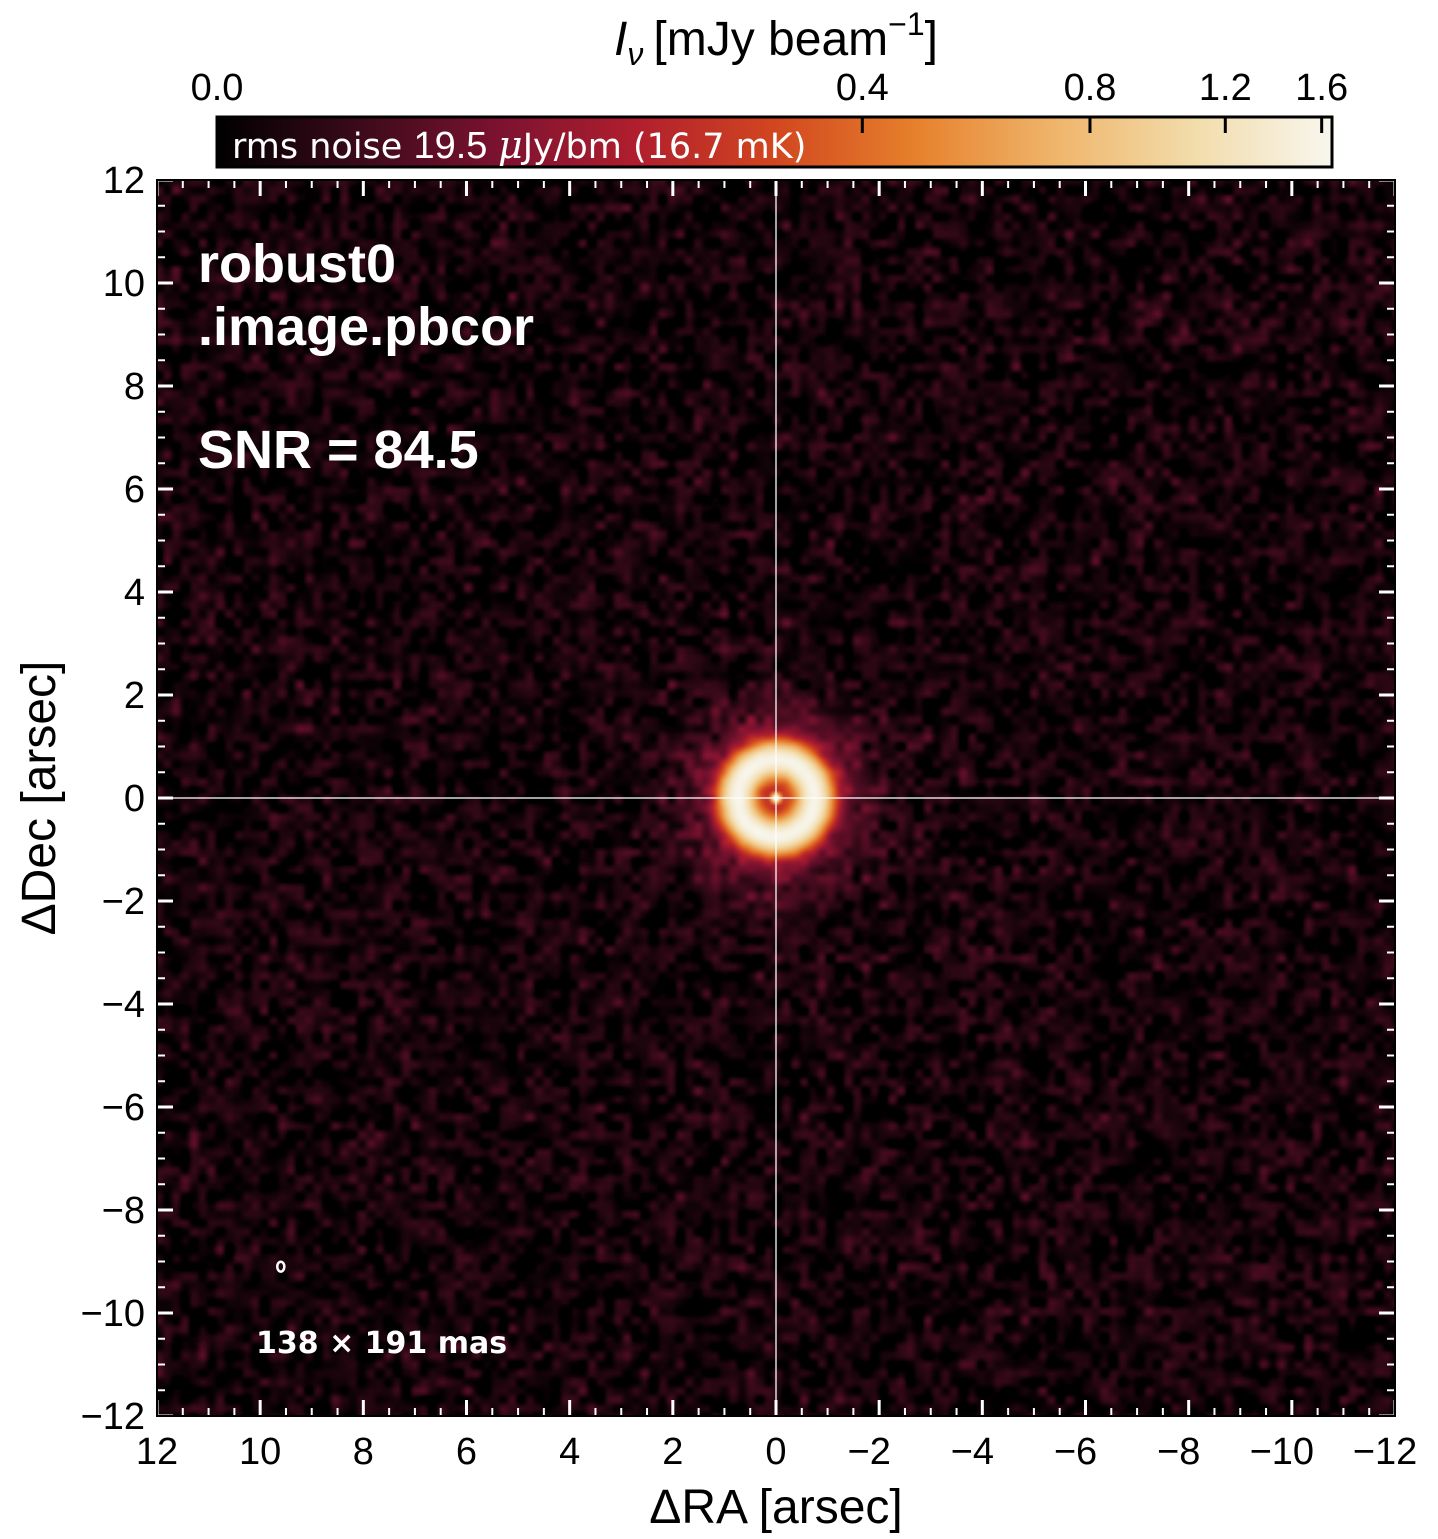 The height and width of the screenshot is (1539, 1438). What do you see at coordinates (260, 1452) in the screenshot?
I see `x-tick-label: 10` at bounding box center [260, 1452].